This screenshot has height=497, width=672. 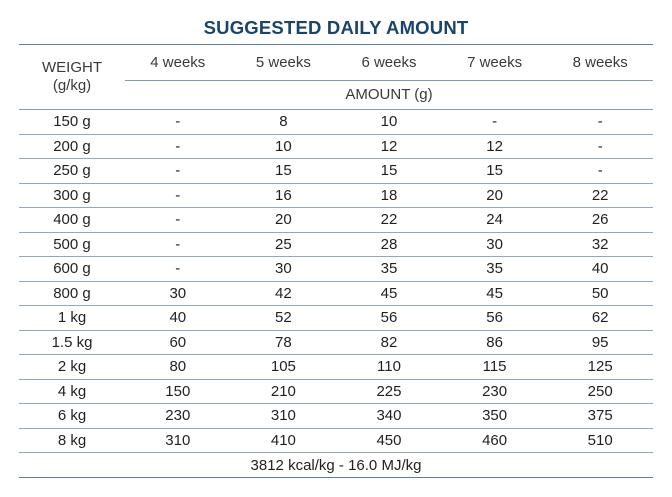 What do you see at coordinates (389, 367) in the screenshot?
I see `amount-cell: 110` at bounding box center [389, 367].